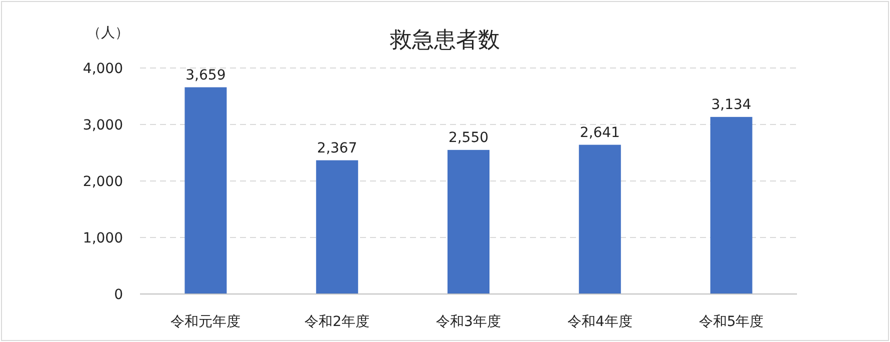 Image resolution: width=890 pixels, height=342 pixels. Describe the element at coordinates (102, 126) in the screenshot. I see `y-tick-label: 3,000` at that location.